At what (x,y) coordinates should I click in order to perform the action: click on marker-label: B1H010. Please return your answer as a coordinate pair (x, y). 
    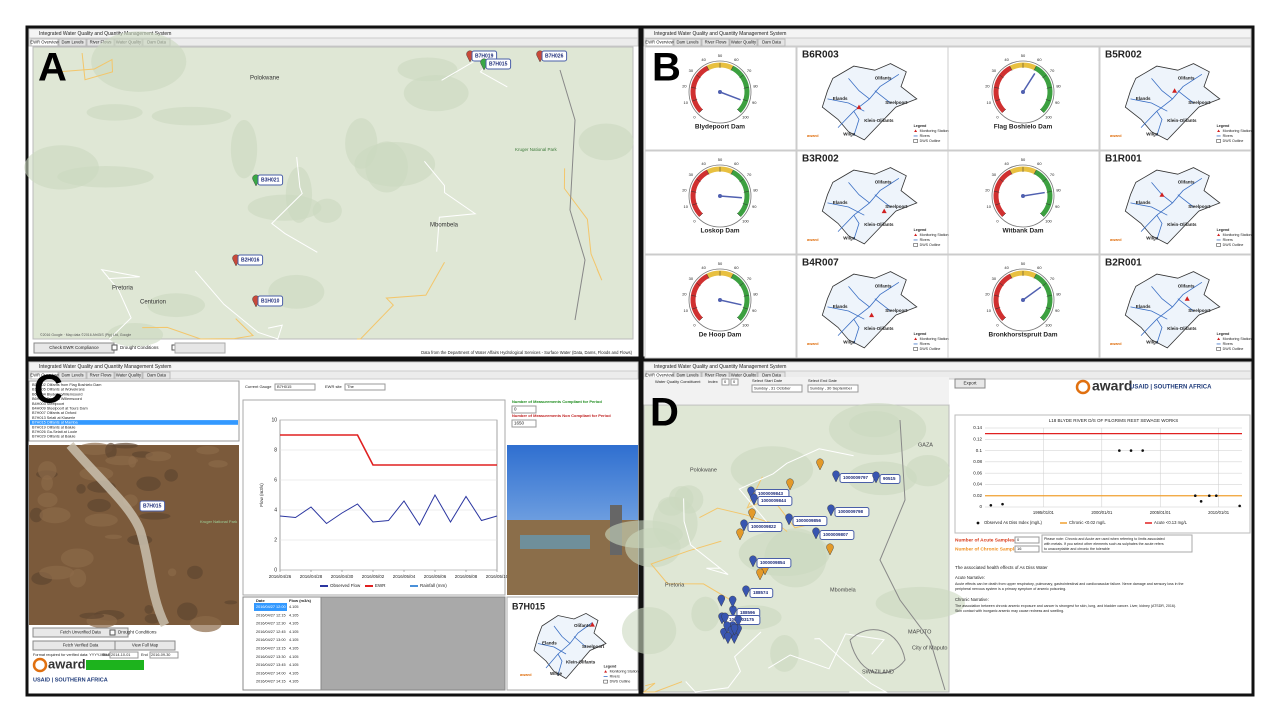
    Looking at the image, I should click on (270, 301).